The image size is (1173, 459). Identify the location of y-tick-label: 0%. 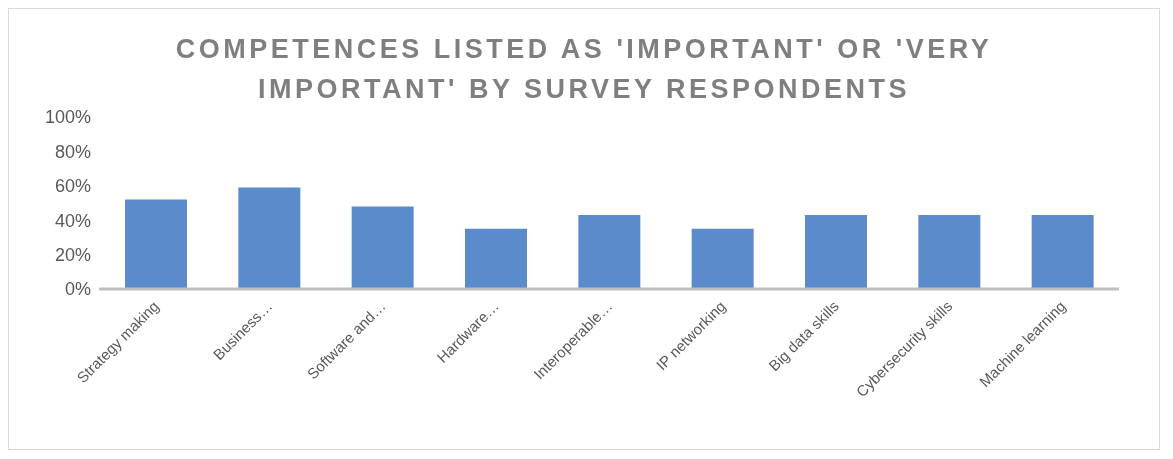
(77, 289).